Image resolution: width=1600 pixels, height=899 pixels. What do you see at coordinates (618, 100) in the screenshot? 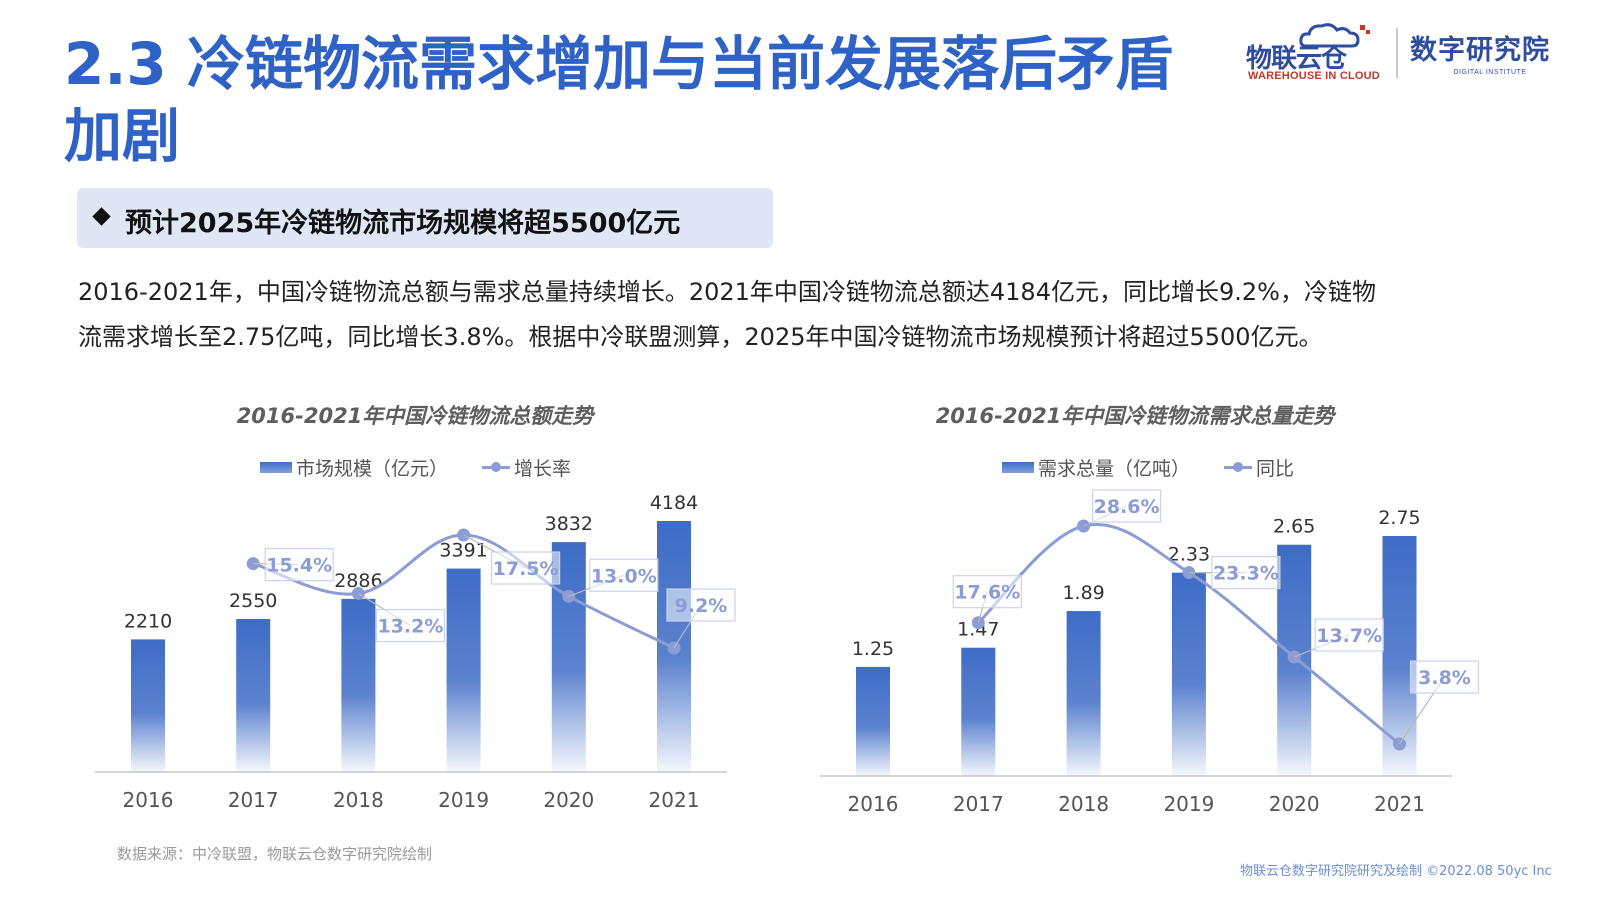
I see `page-title: 2.3 冷链物流需求增加与当前发展落后矛盾加剧` at bounding box center [618, 100].